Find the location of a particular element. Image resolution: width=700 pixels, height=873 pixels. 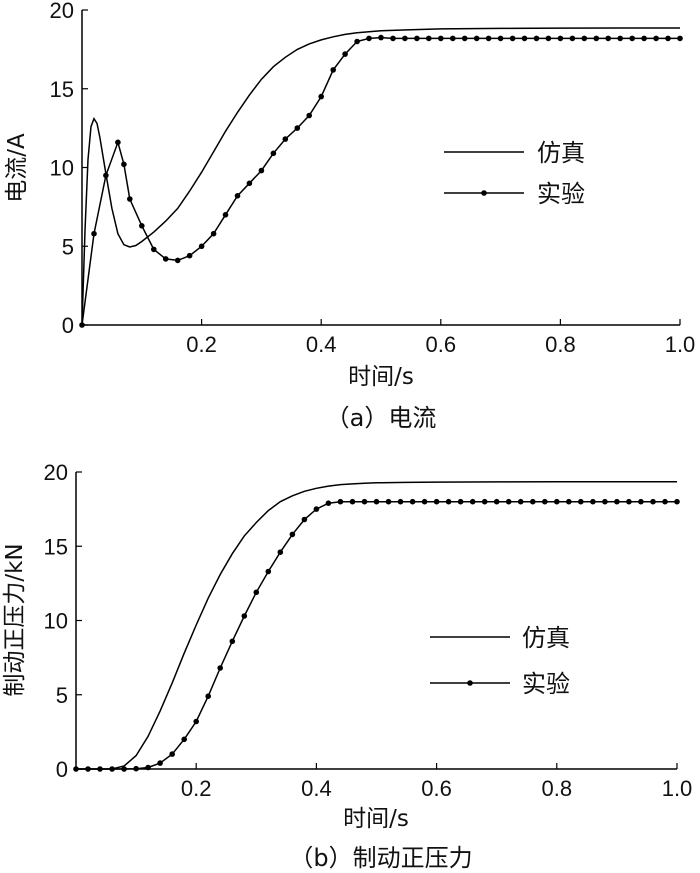

chart-a-x-axis-label: 时间/s is located at coordinates (381, 377).